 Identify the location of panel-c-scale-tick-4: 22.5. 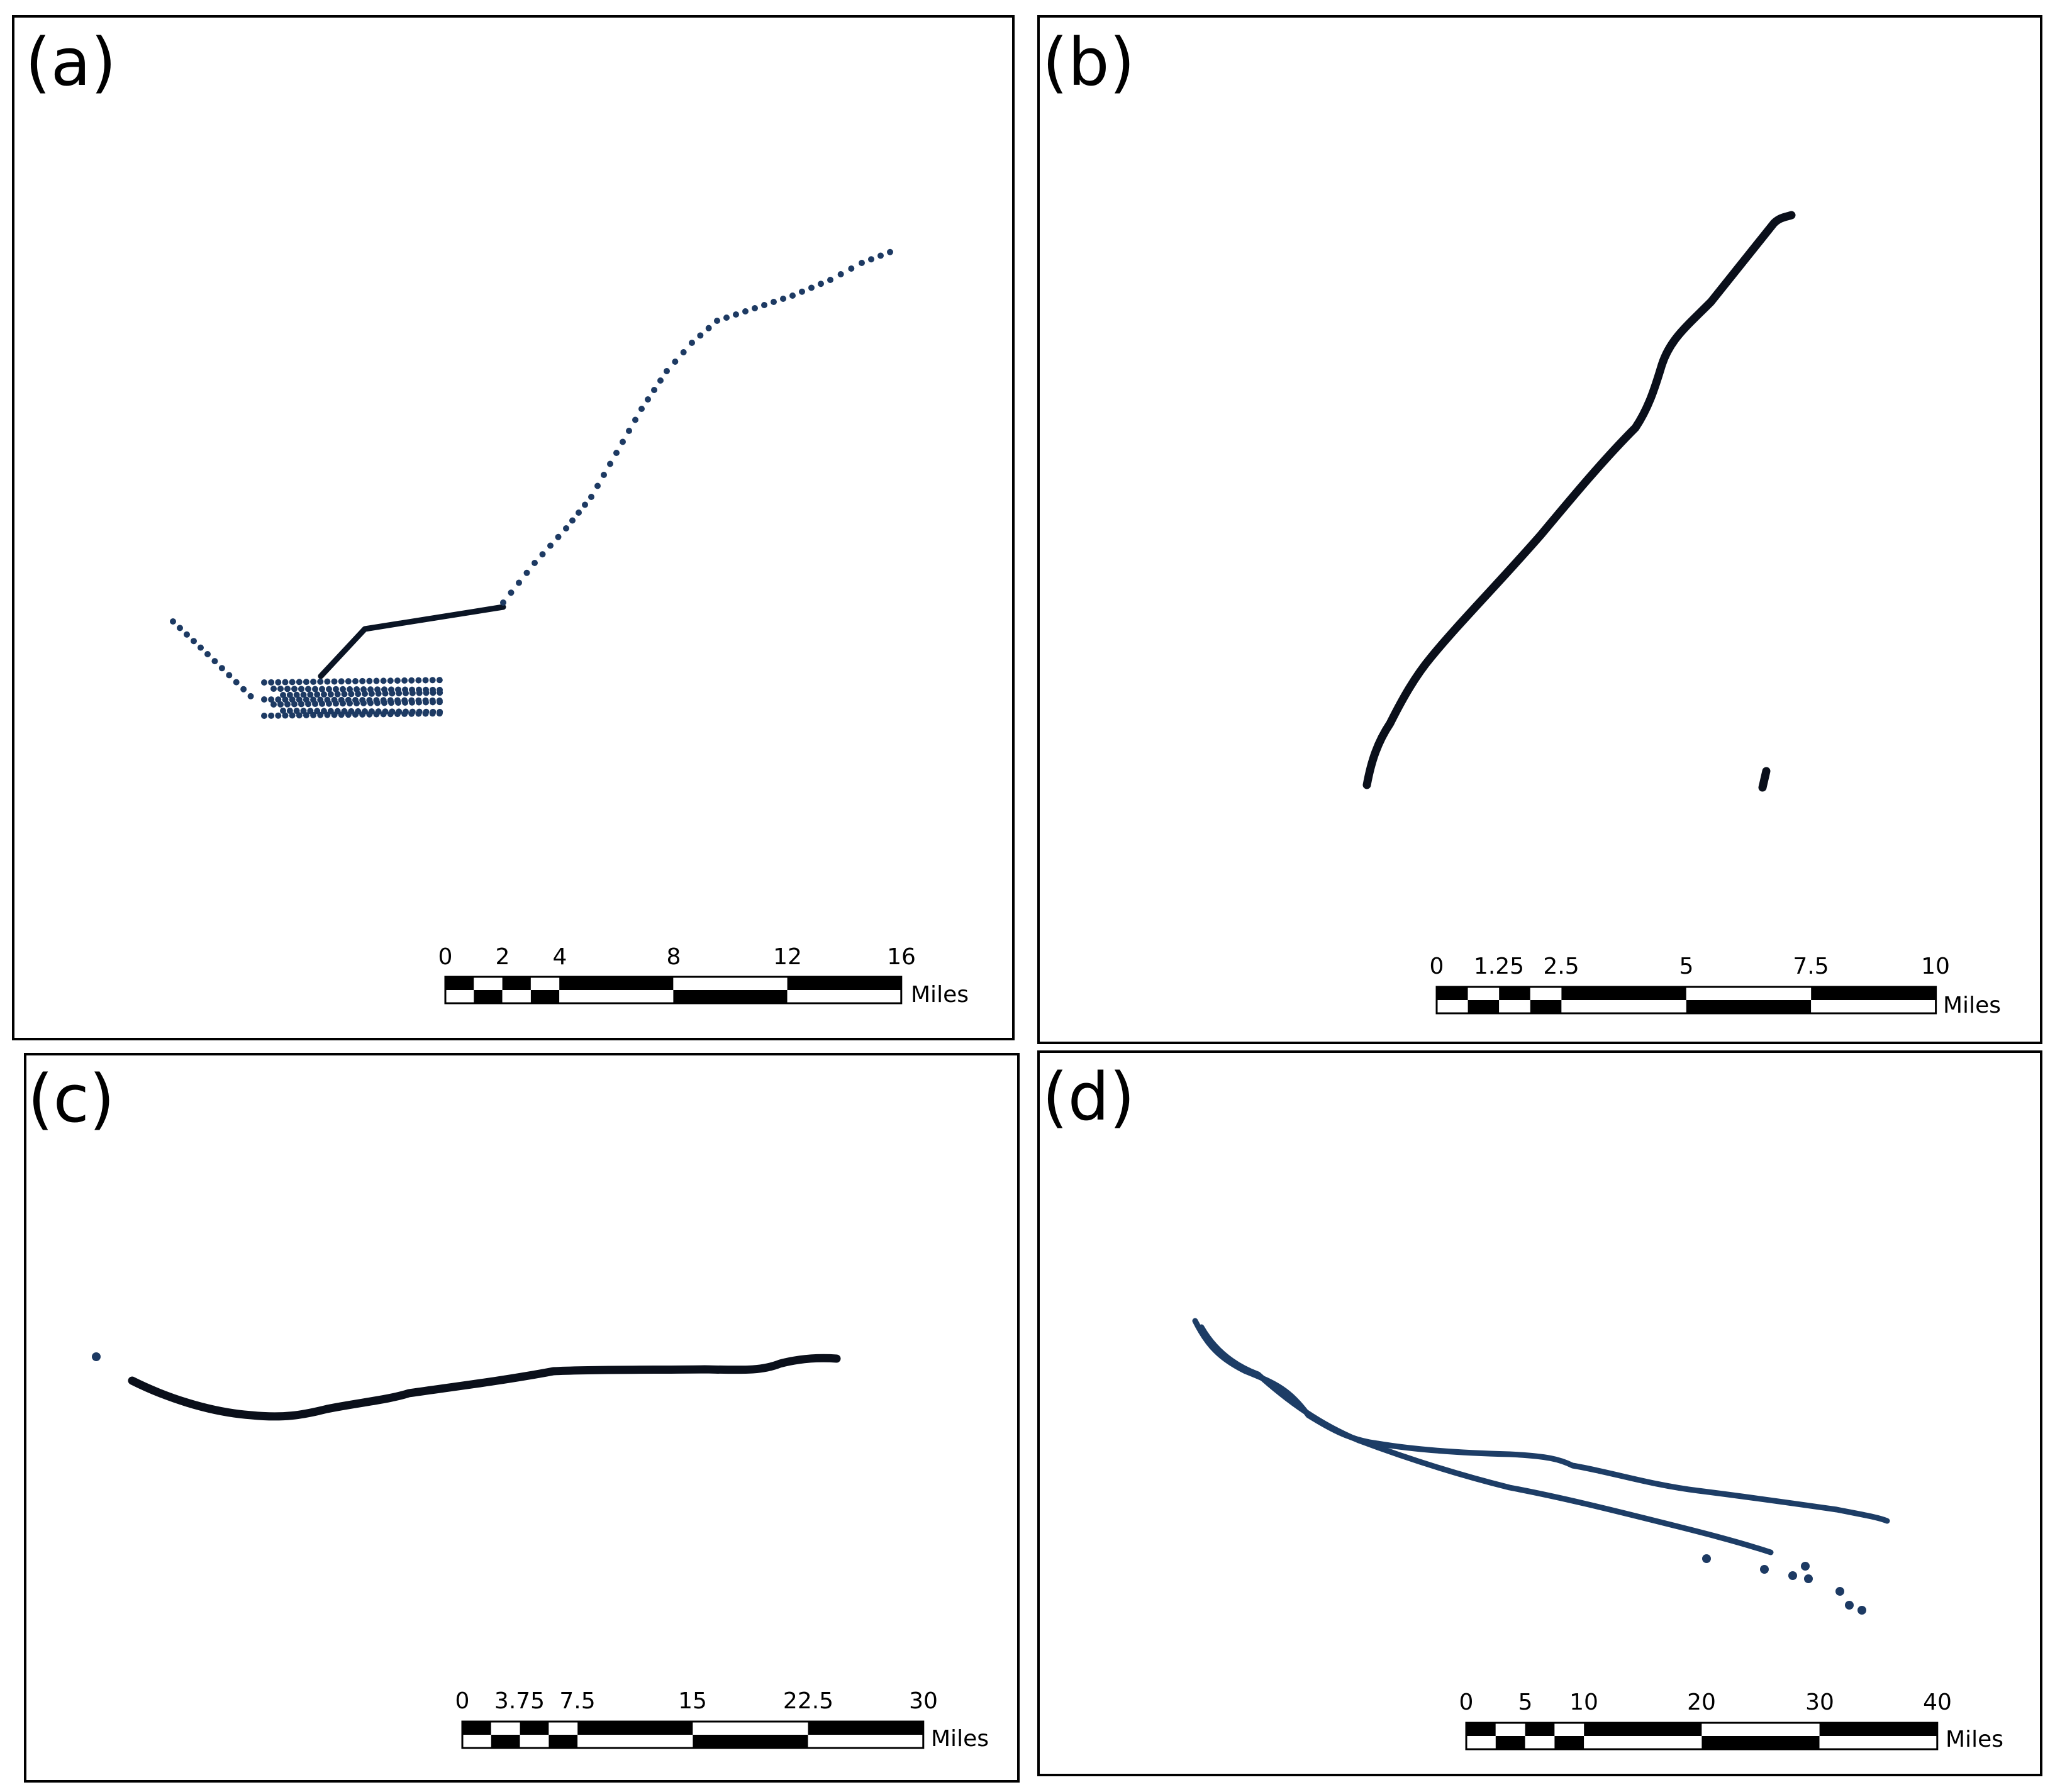
(808, 1701).